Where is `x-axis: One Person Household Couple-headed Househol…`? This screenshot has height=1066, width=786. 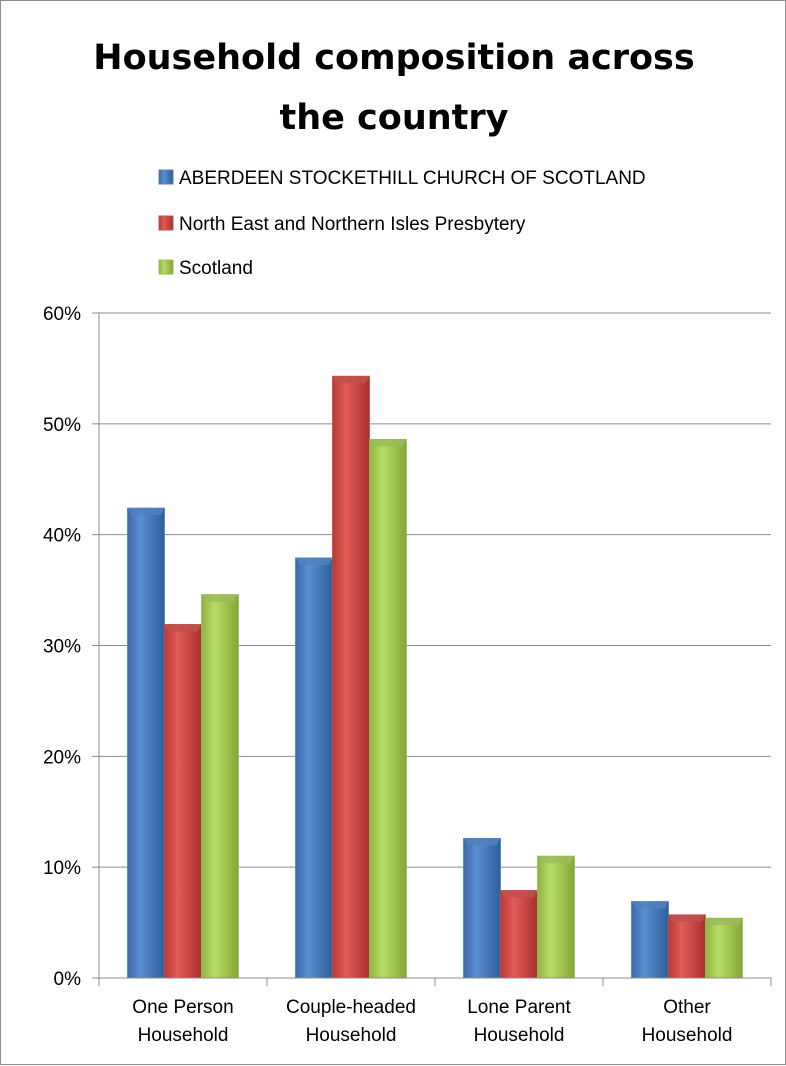 x-axis: One Person Household Couple-headed Househol… is located at coordinates (435, 1011).